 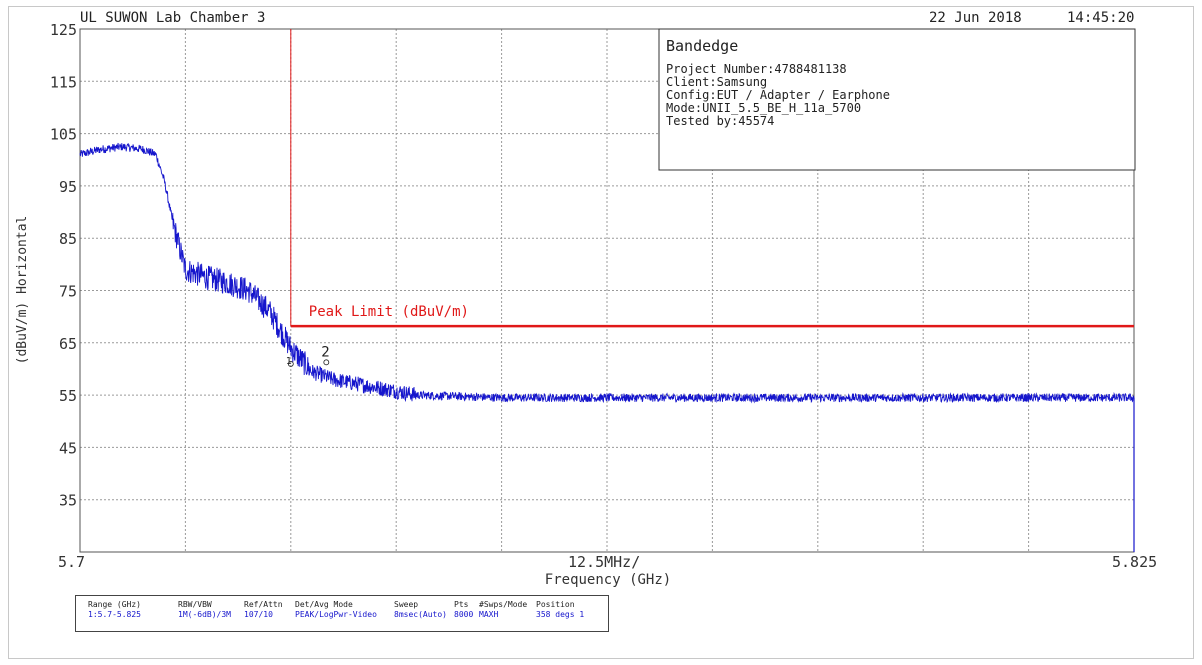 I want to click on settings-value: 8000, so click(x=464, y=614).